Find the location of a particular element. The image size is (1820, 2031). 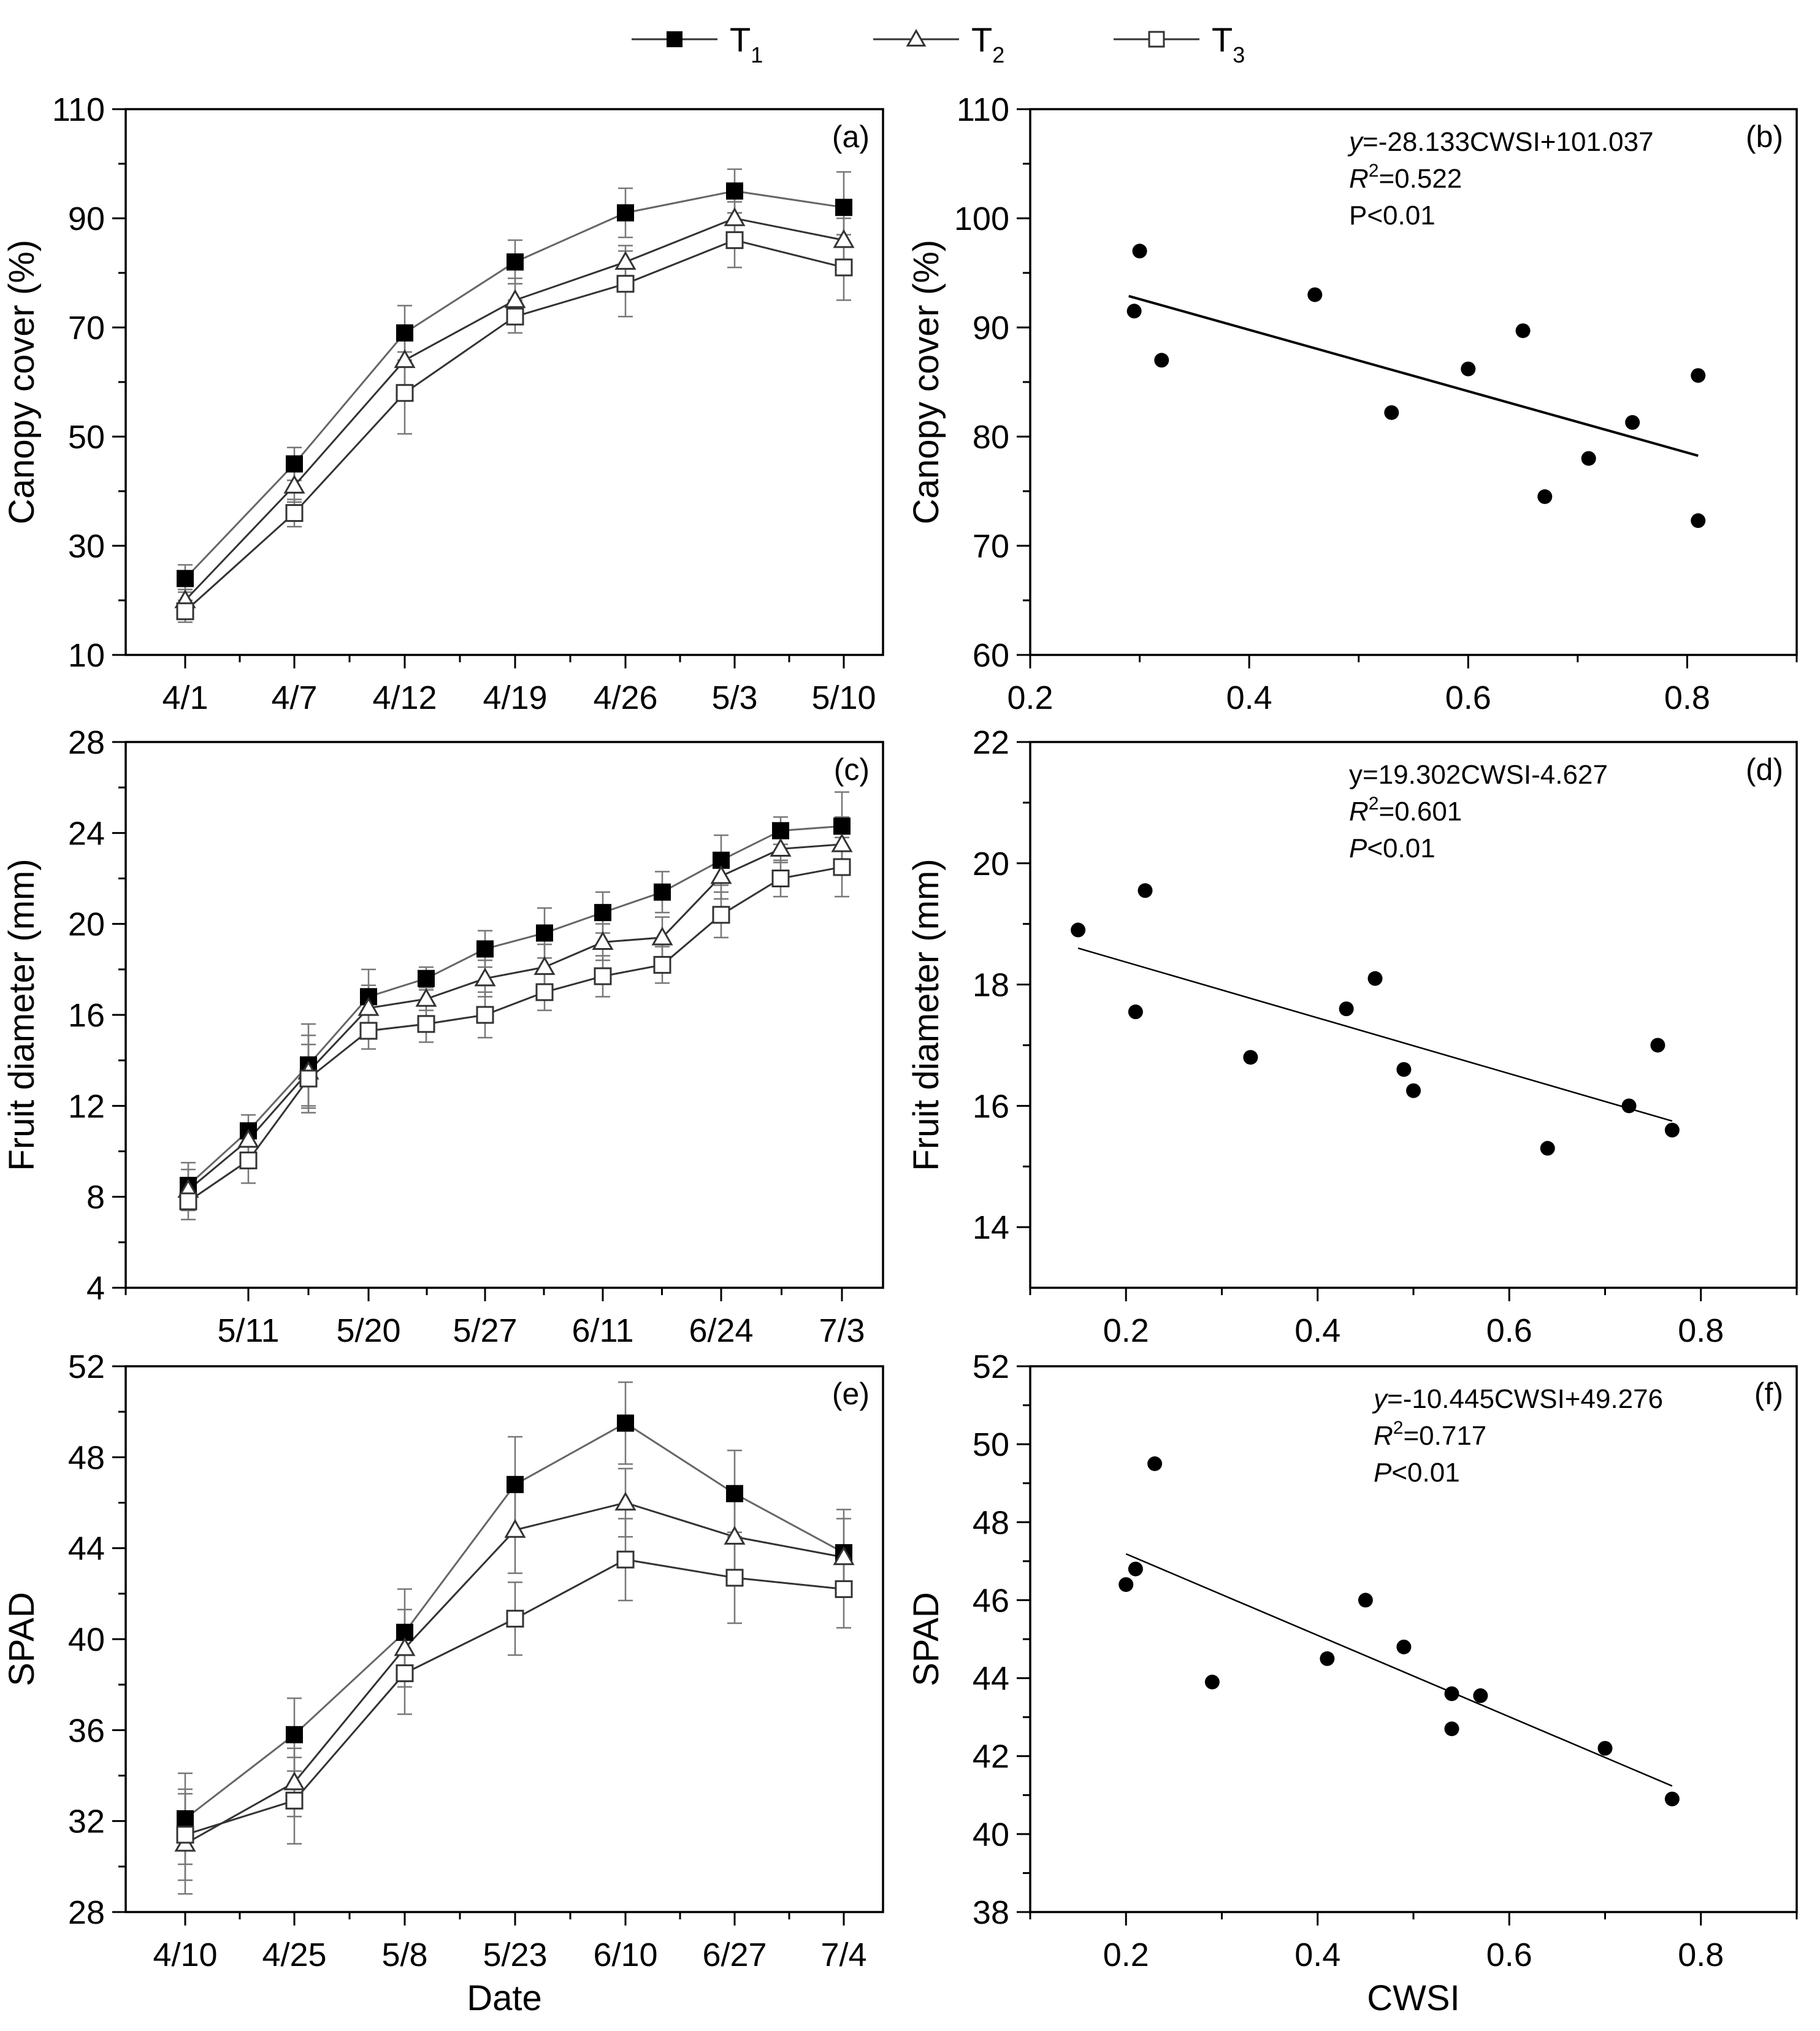

legend: T1 T2 T3 is located at coordinates (938, 43).